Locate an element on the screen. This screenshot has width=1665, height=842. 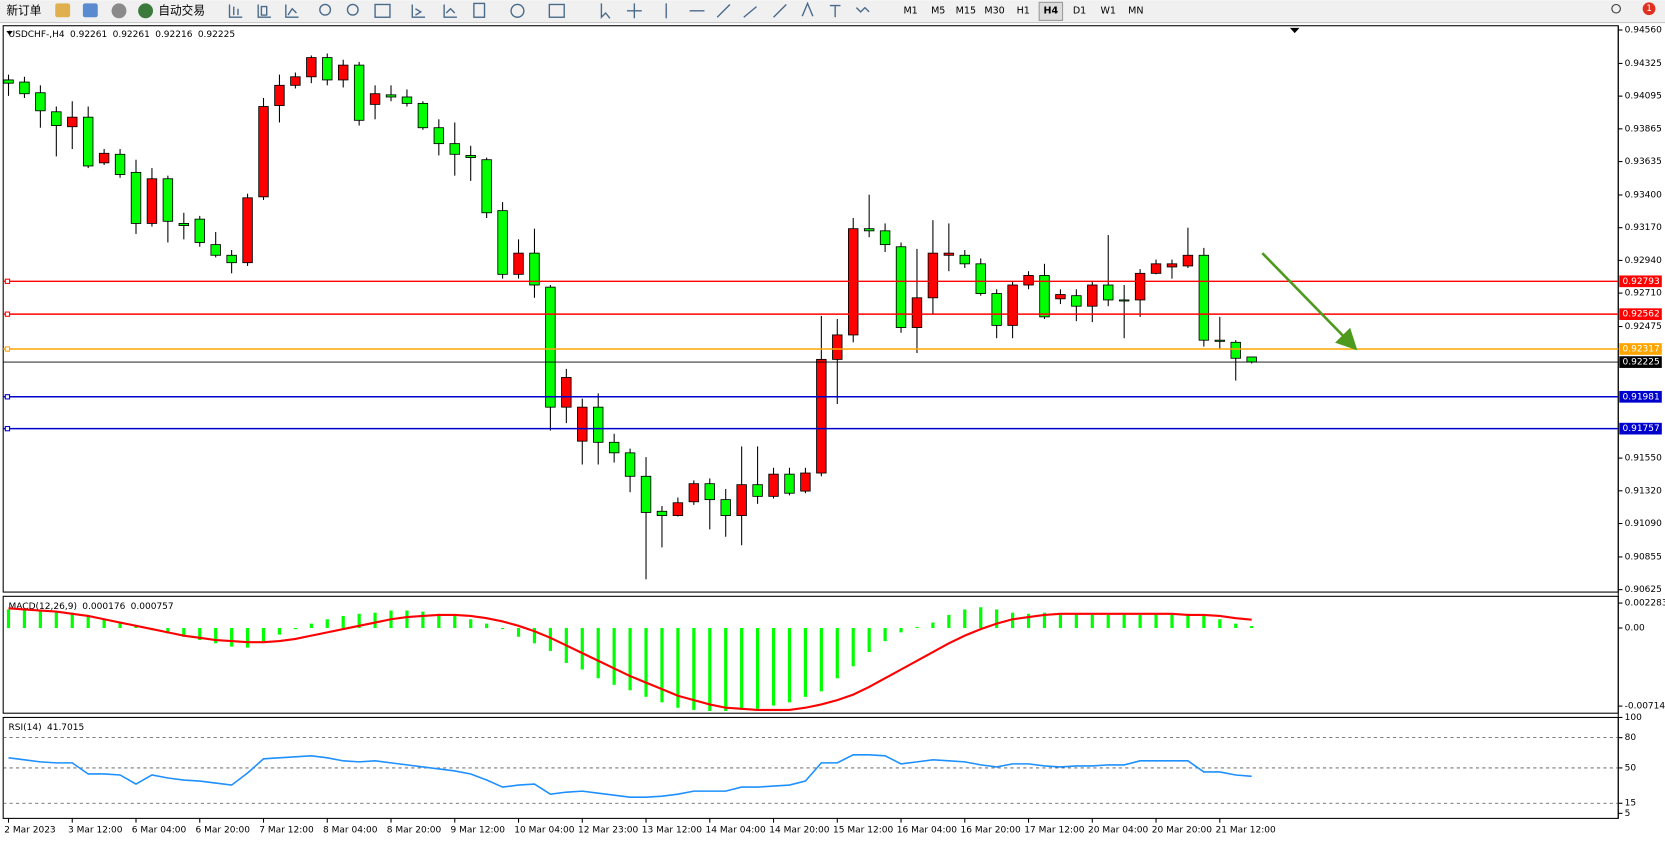
timeframe-button: W1 is located at coordinates (1108, 10).